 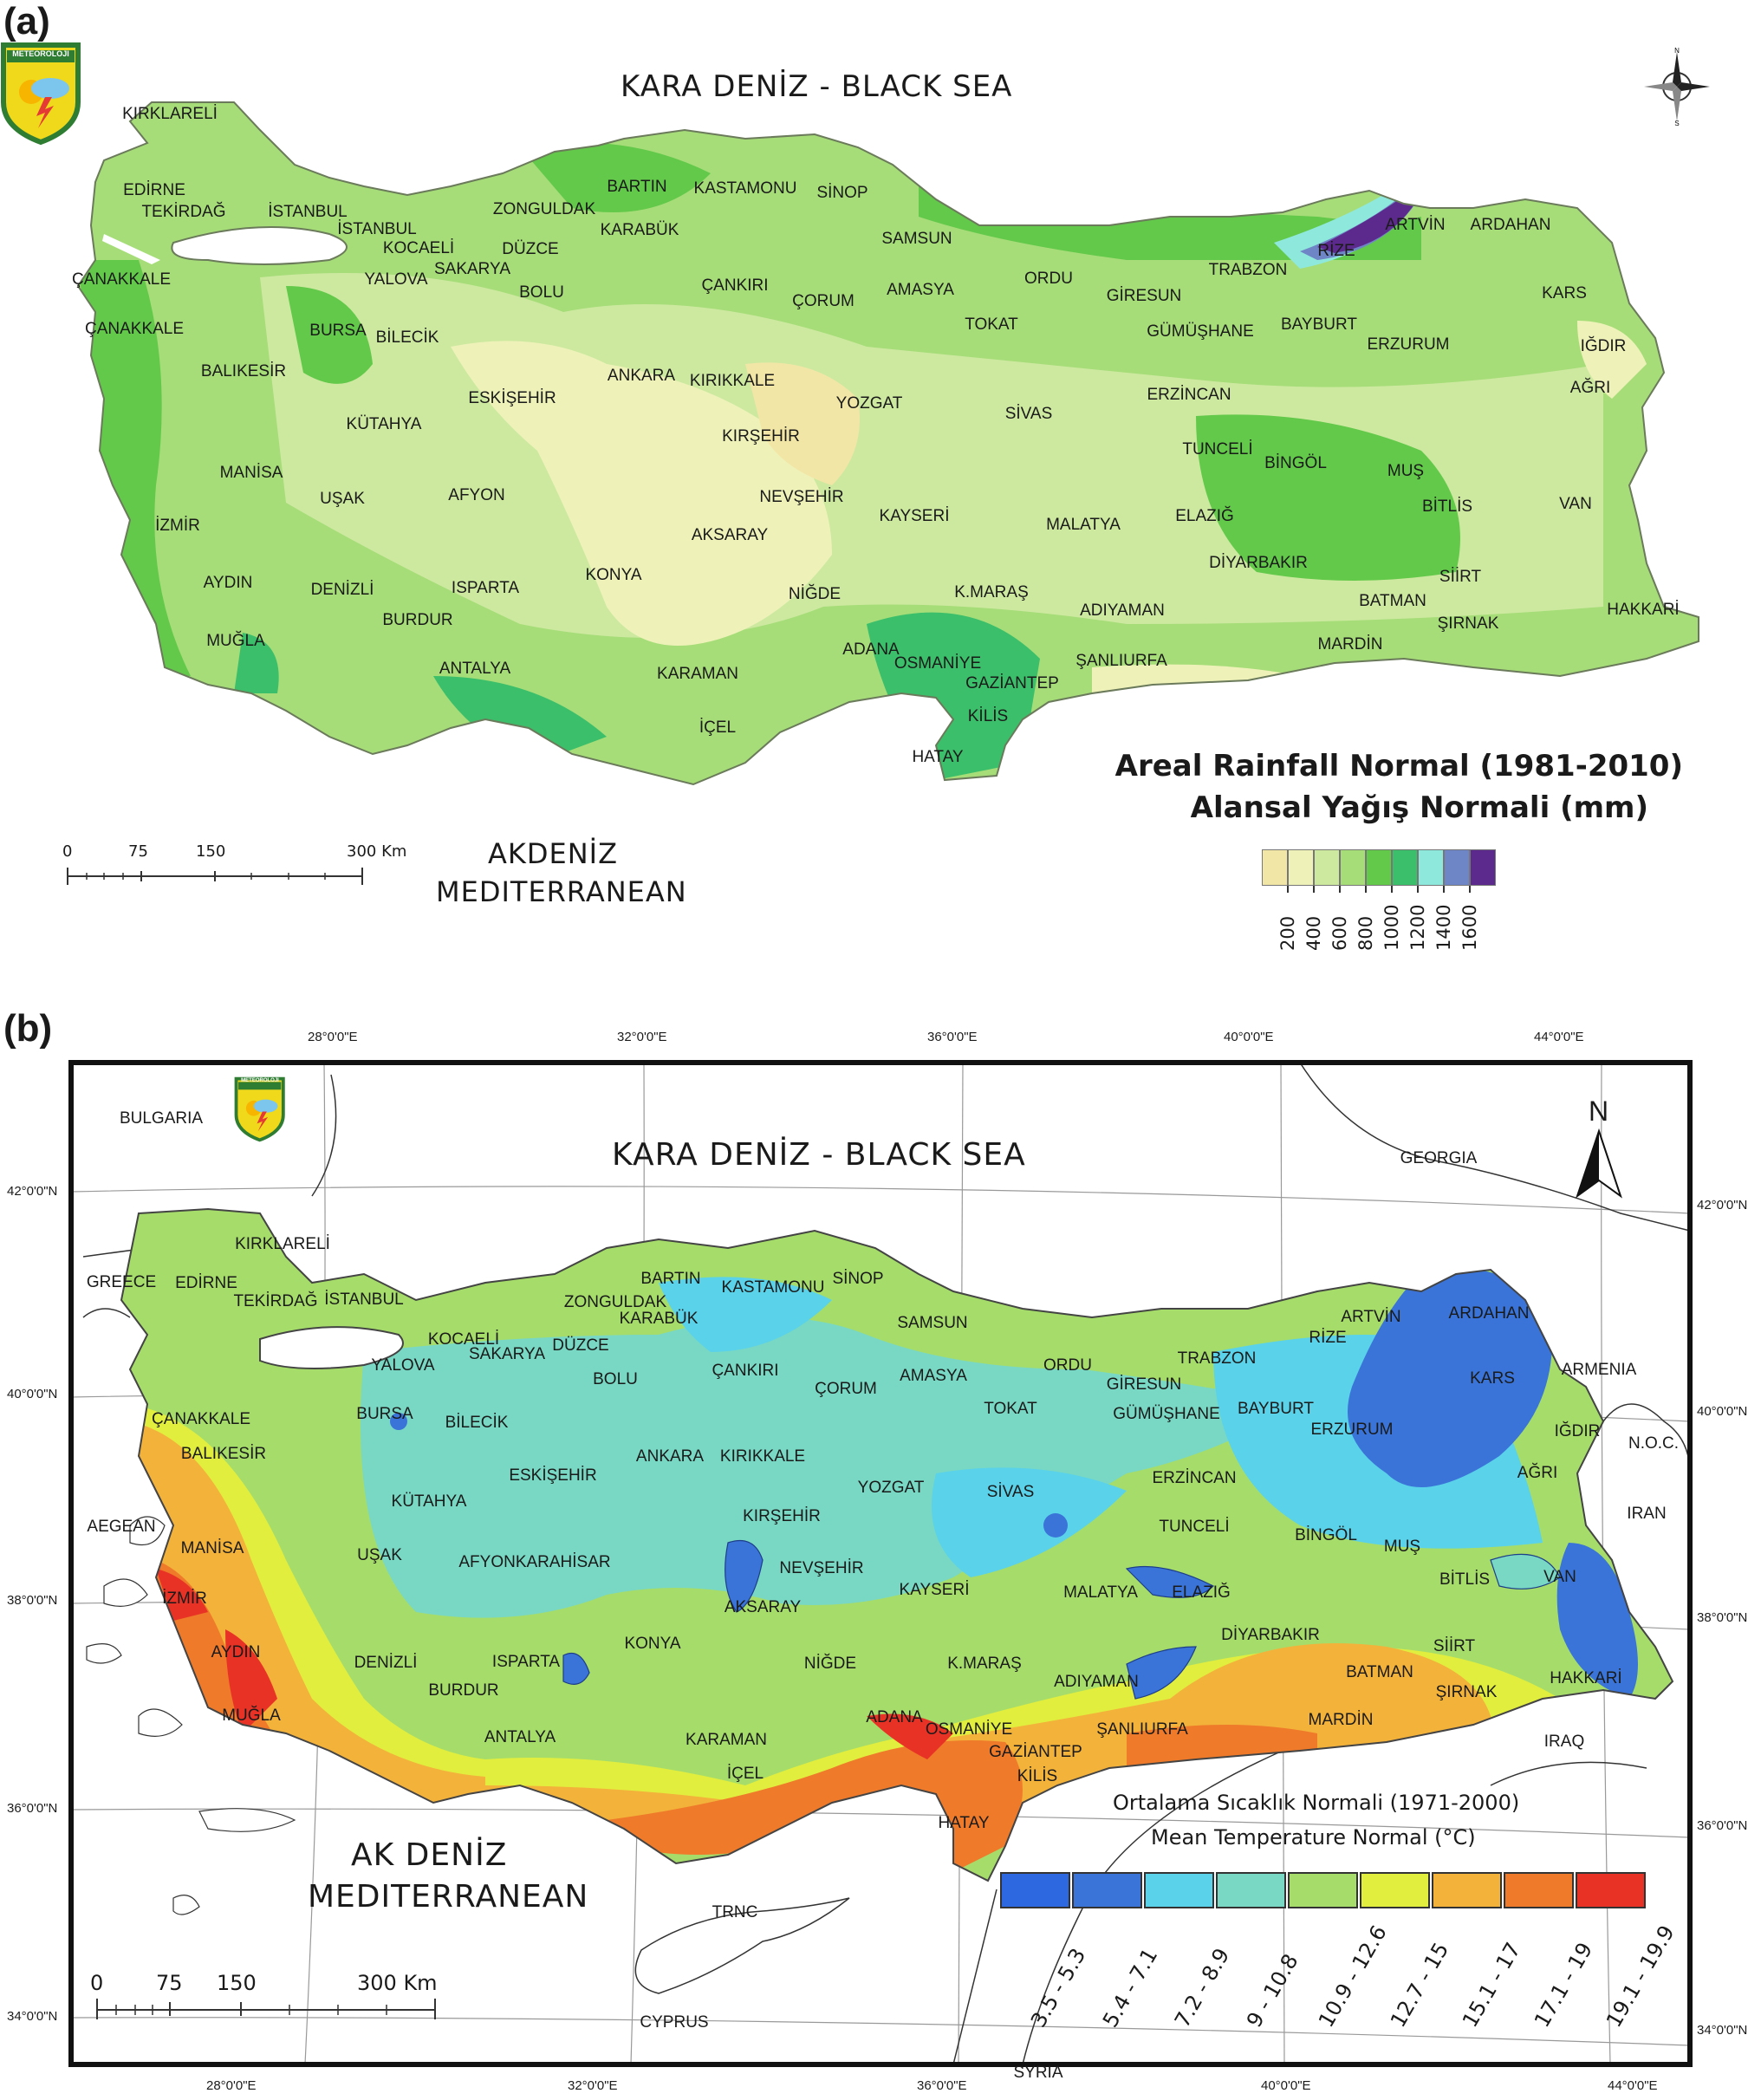 What do you see at coordinates (67, 851) in the screenshot?
I see `scale-label-0: 0` at bounding box center [67, 851].